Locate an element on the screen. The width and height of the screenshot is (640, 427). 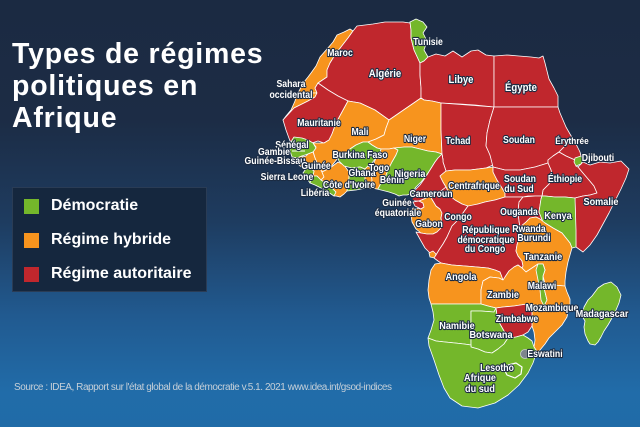
svg-text: équatoriale is located at coordinates (398, 213).